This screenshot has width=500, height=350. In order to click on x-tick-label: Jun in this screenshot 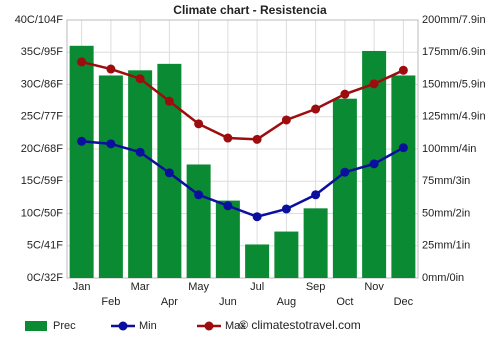, I will do `click(228, 302)`.